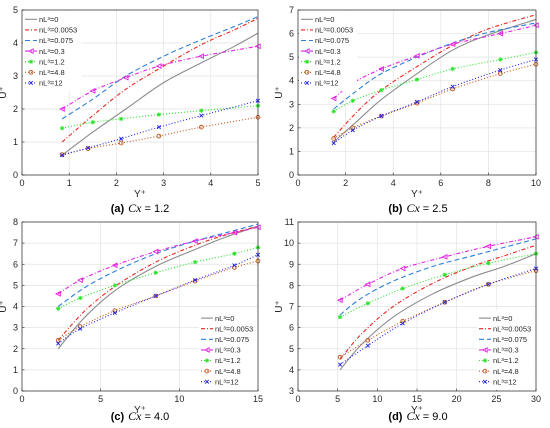  I want to click on legend-label: nL³=4.8, so click(506, 371).